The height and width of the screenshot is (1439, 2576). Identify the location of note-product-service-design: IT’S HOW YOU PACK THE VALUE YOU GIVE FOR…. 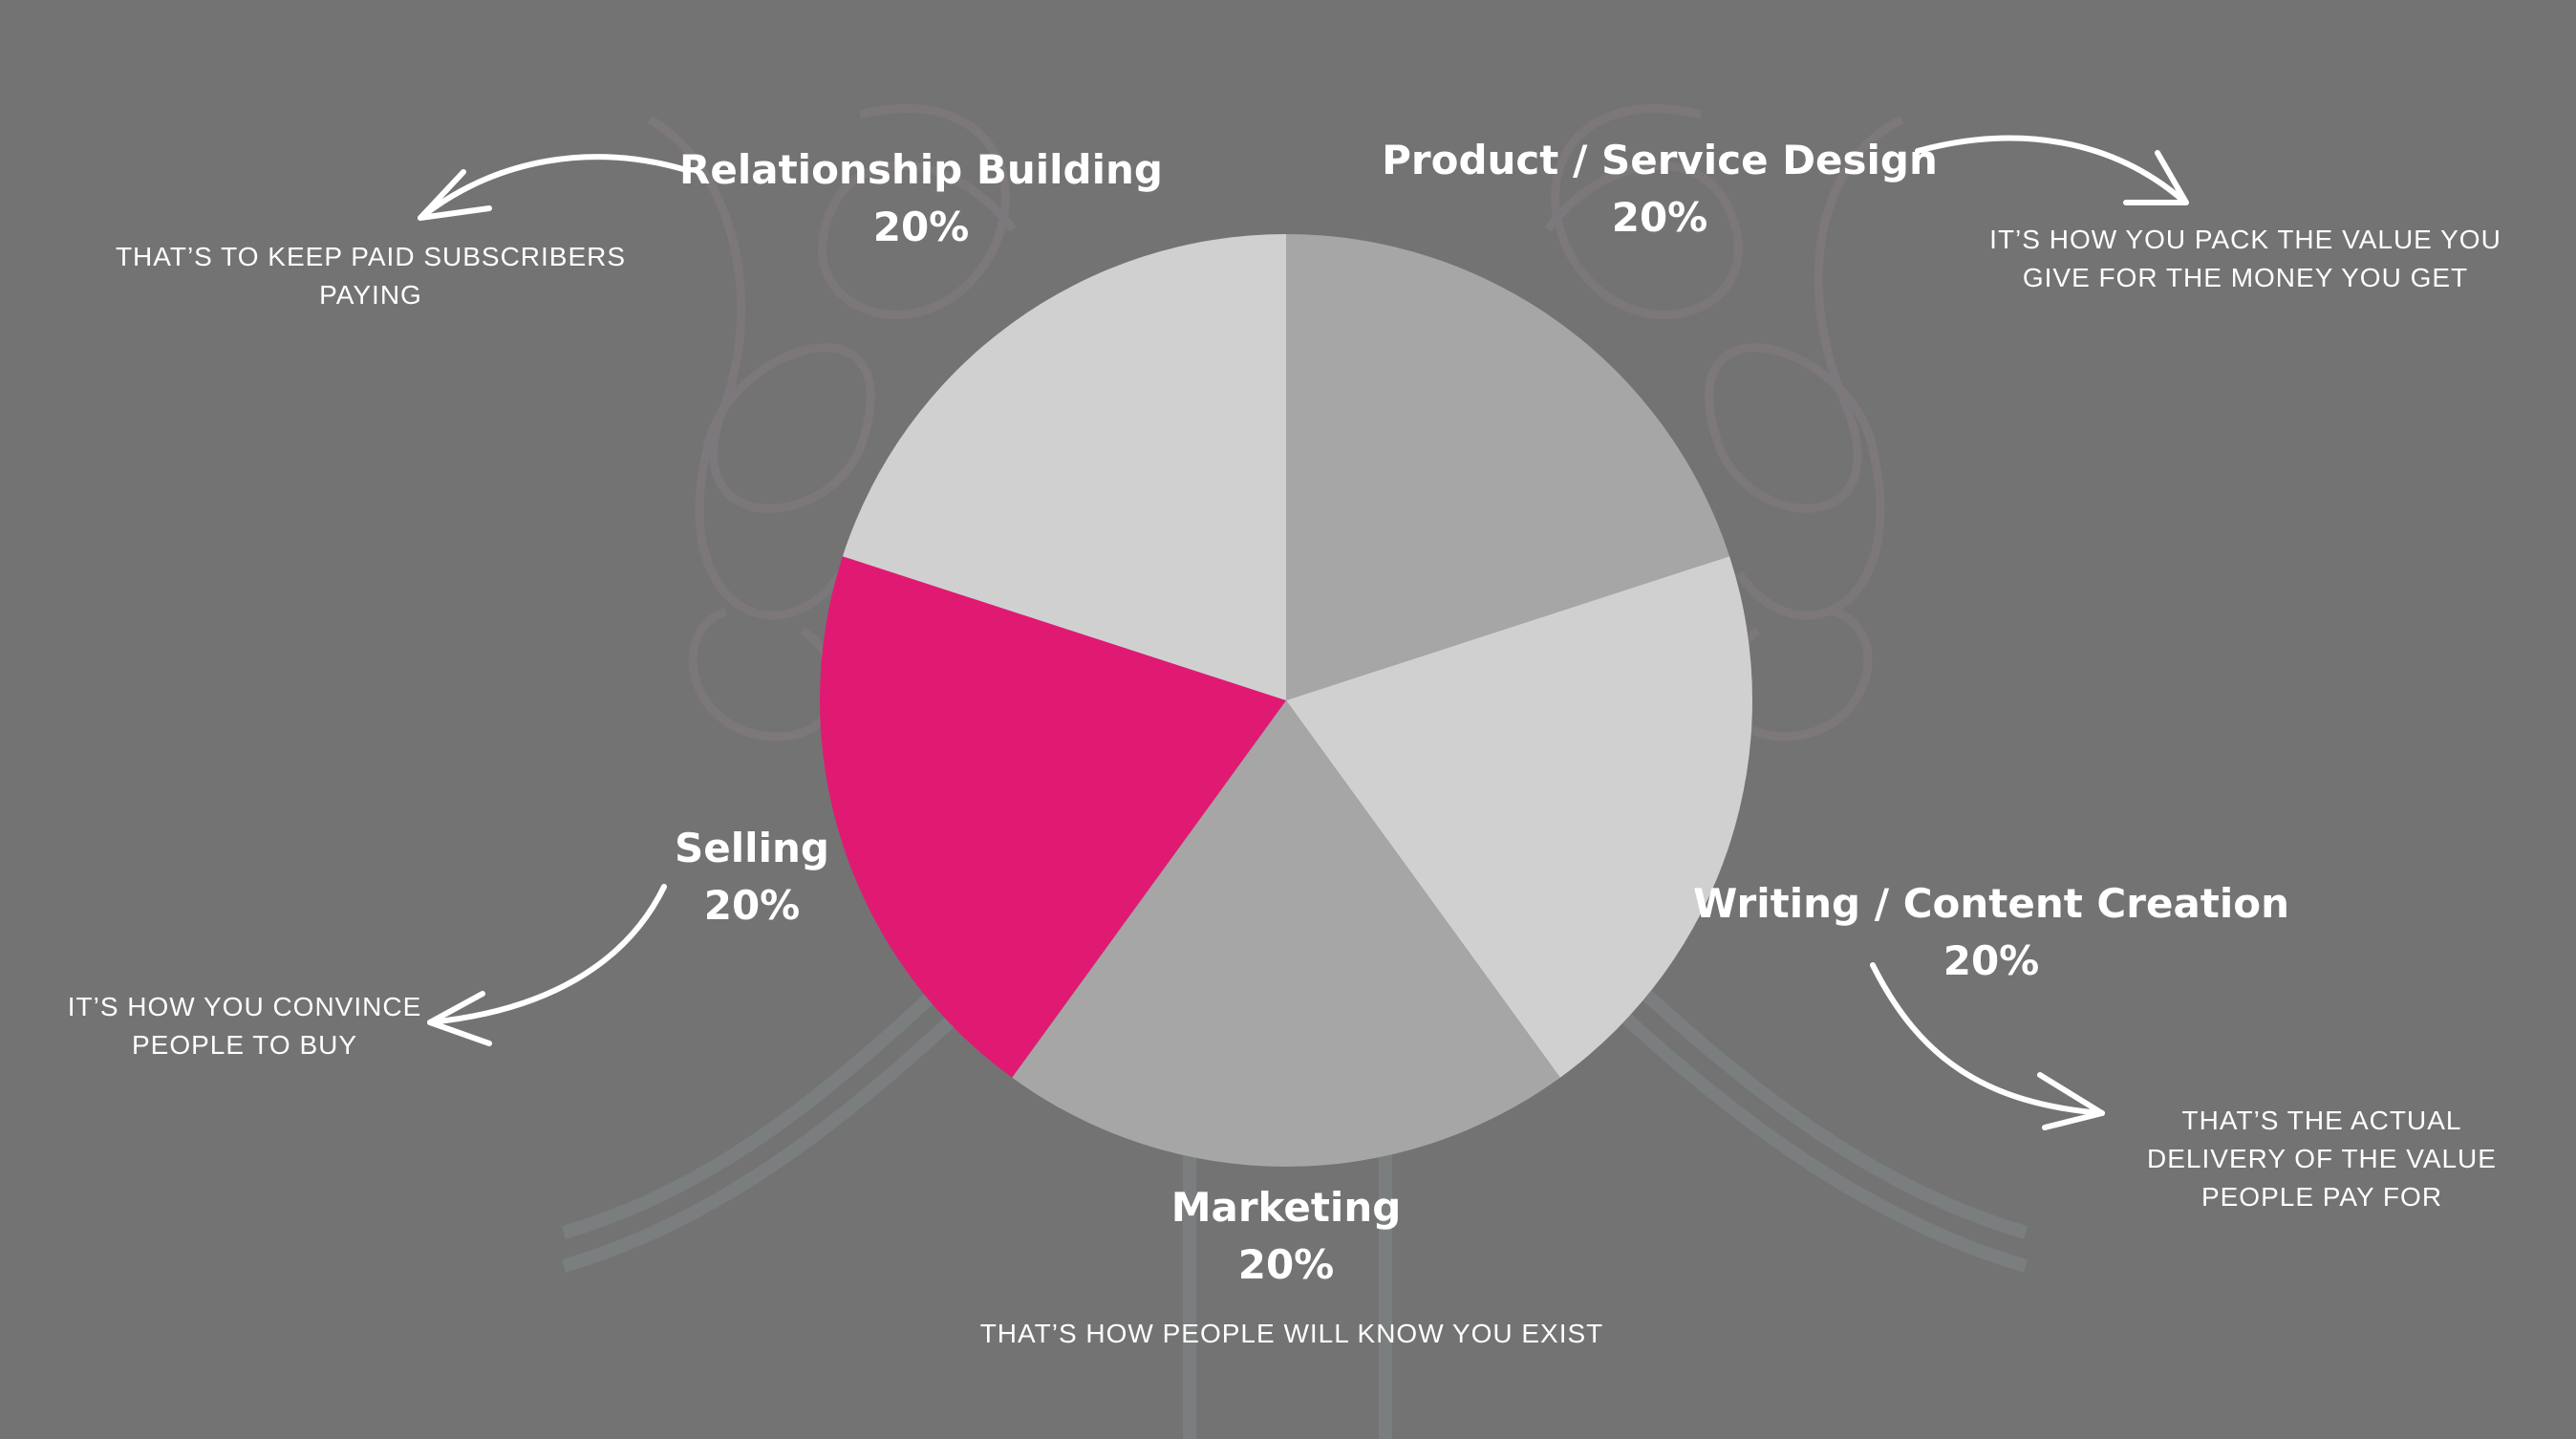
(2245, 258).